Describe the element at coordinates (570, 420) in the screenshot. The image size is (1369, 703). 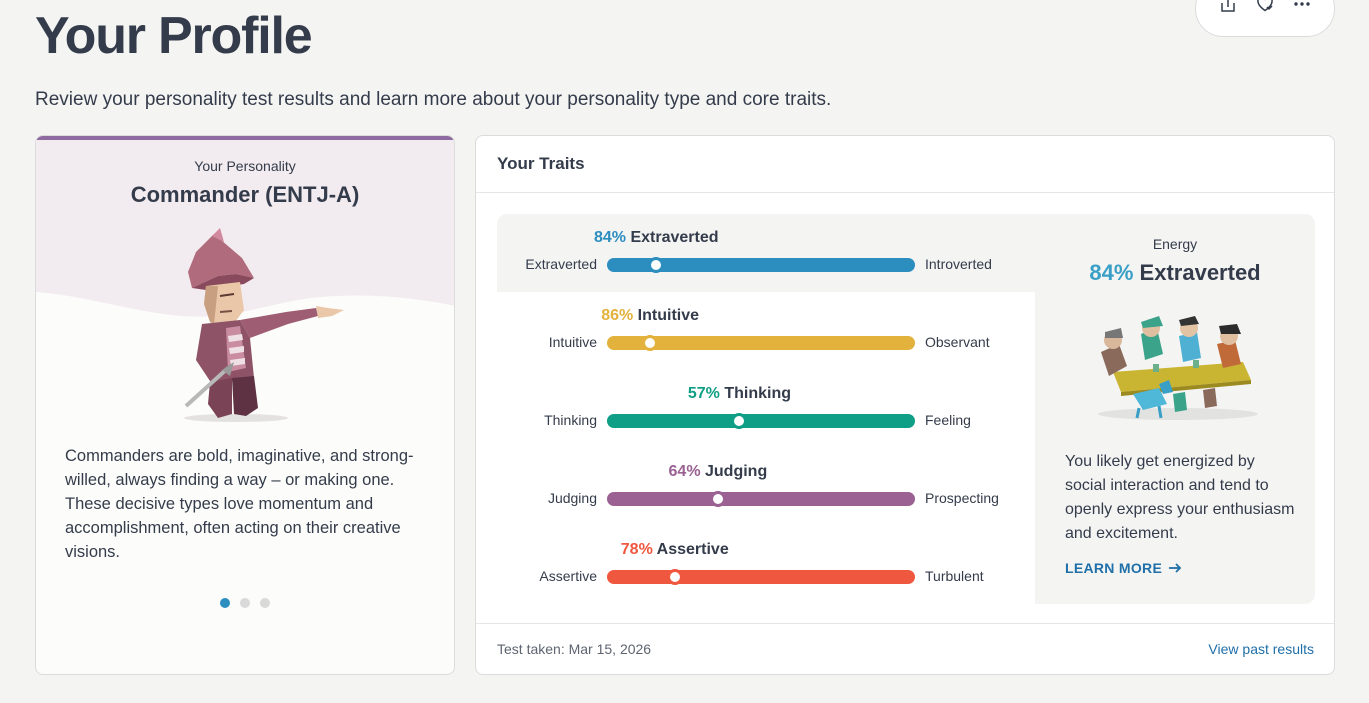
I see `trait-left-label: Thinking` at that location.